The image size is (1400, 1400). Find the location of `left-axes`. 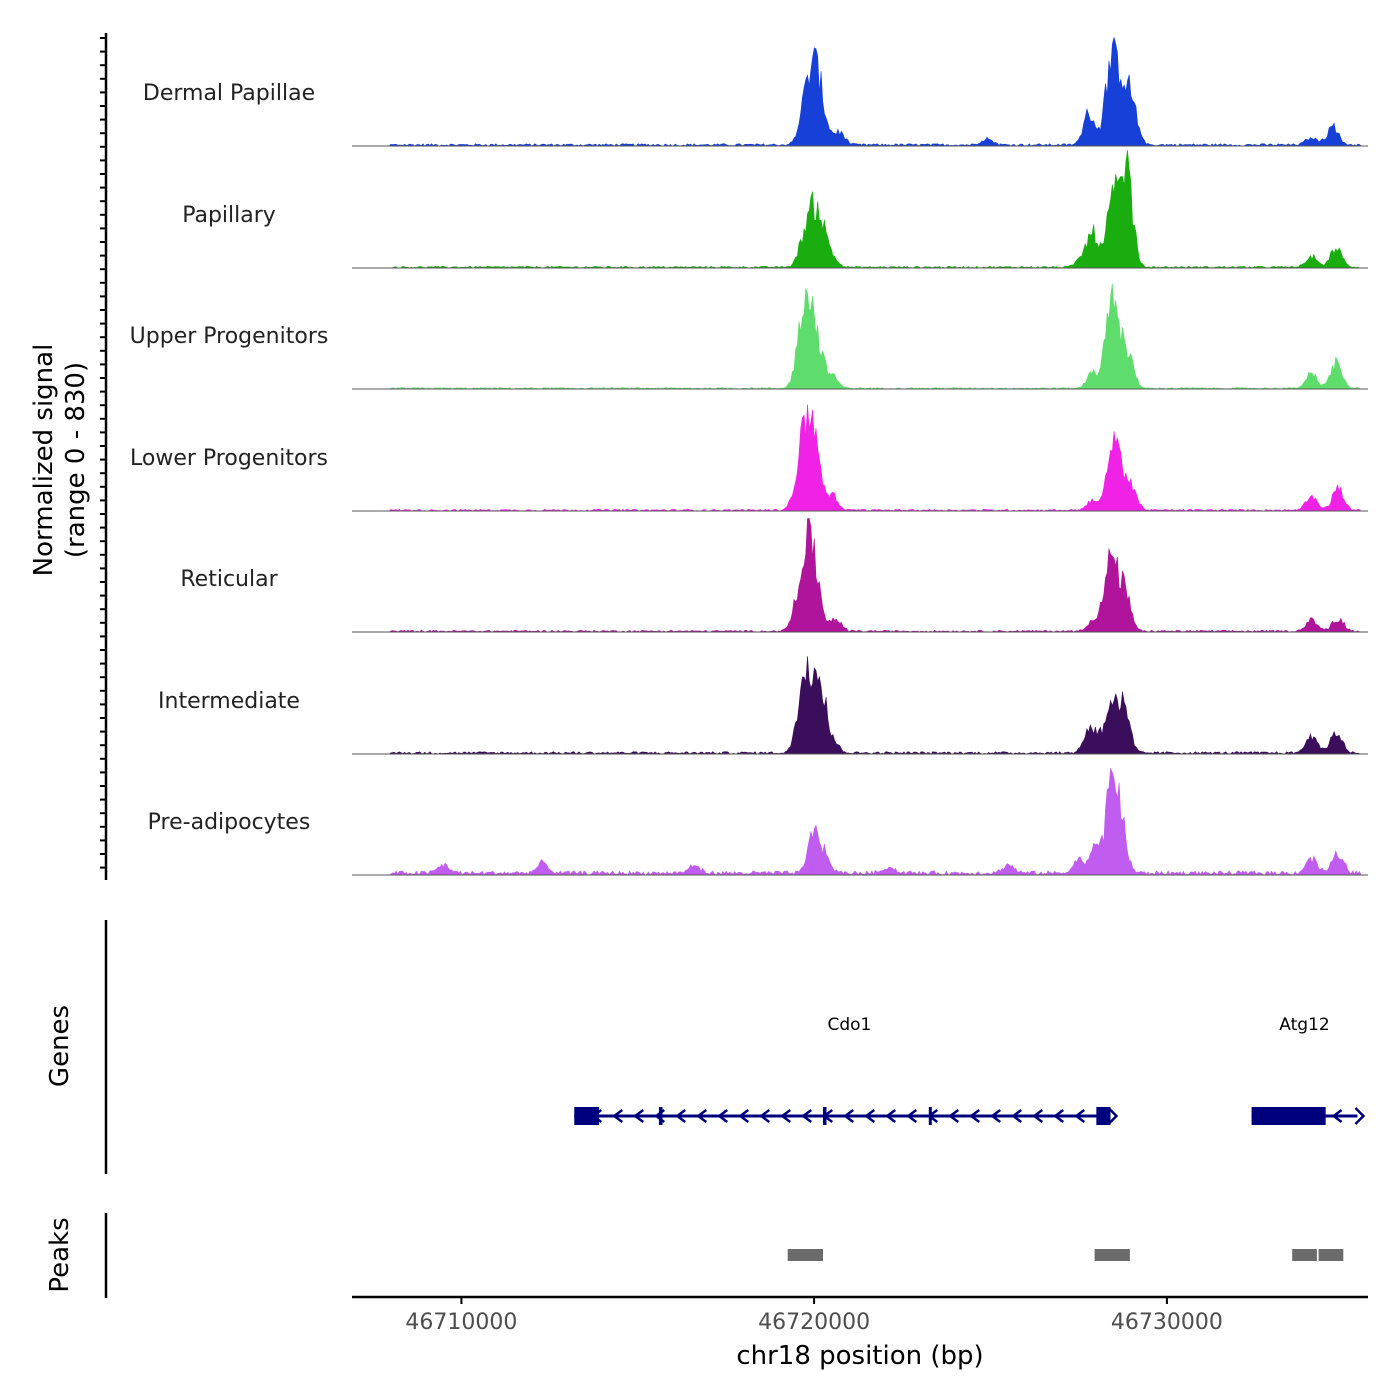

left-axes is located at coordinates (104, 665).